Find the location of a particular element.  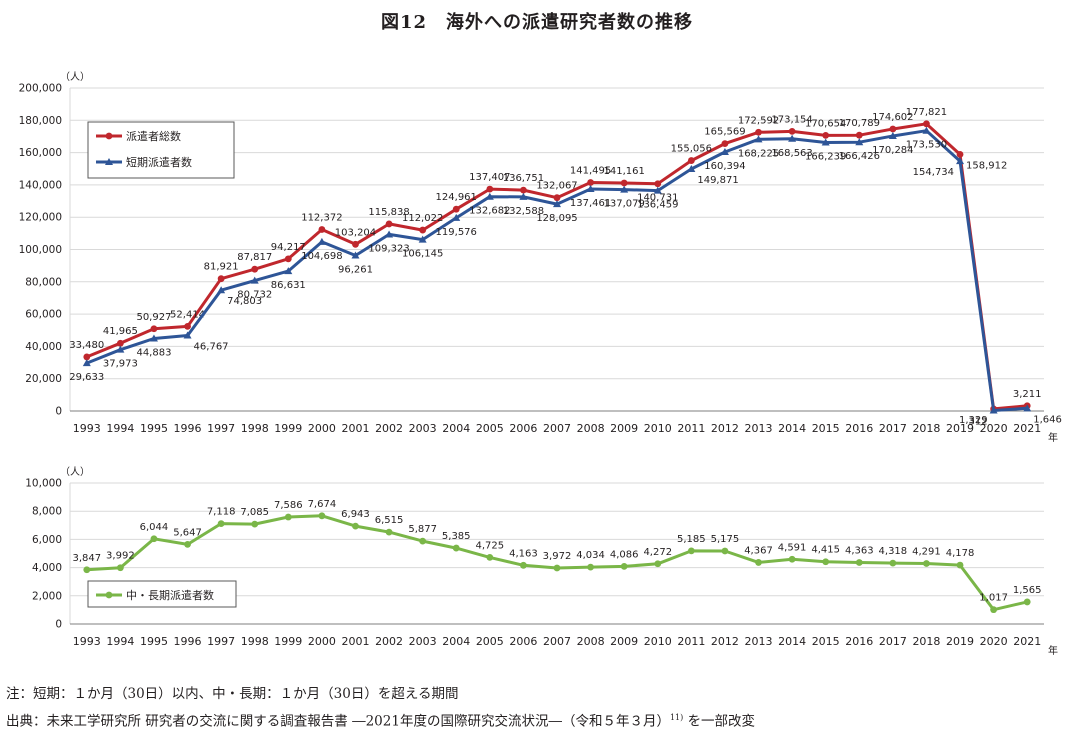

data-label-total: 137,407 is located at coordinates (489, 177).